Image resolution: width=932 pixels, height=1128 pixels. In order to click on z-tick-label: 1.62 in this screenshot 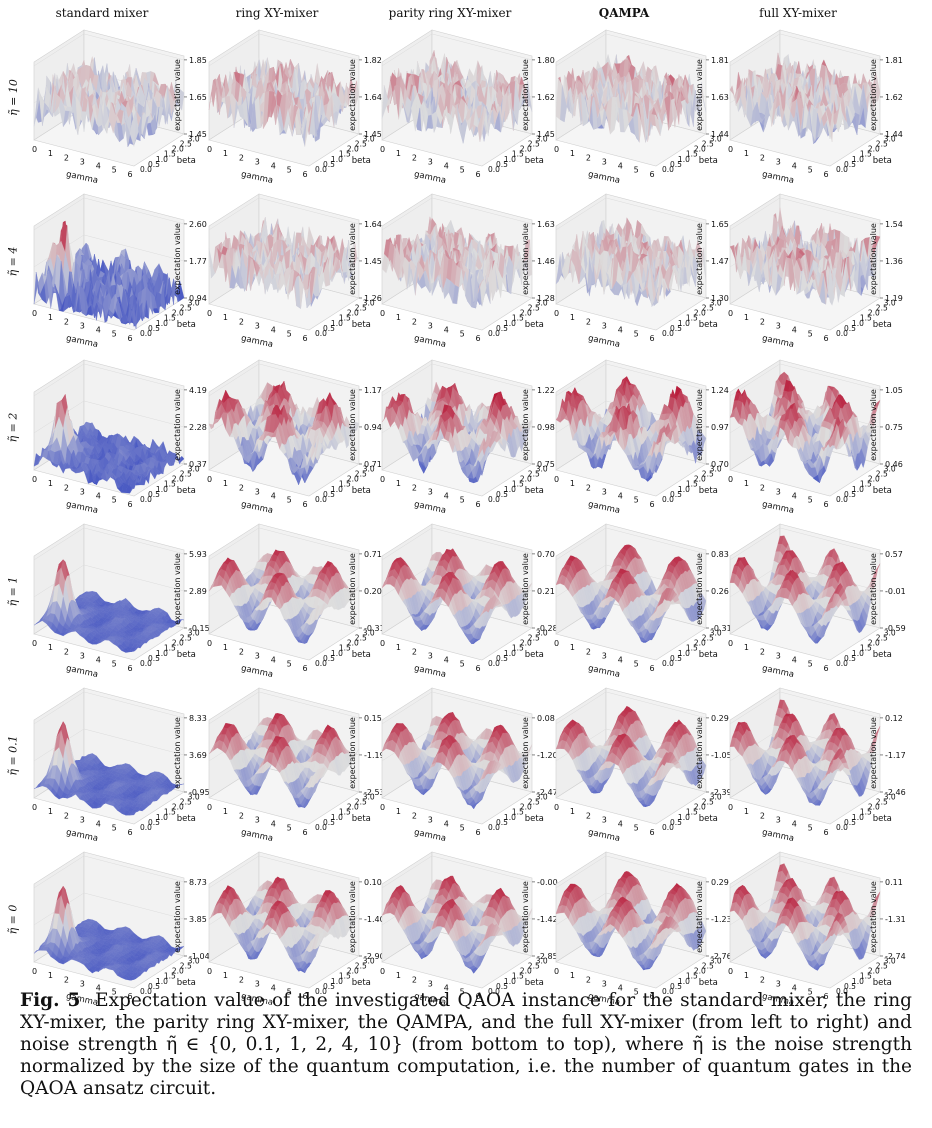, I will do `click(894, 97)`.